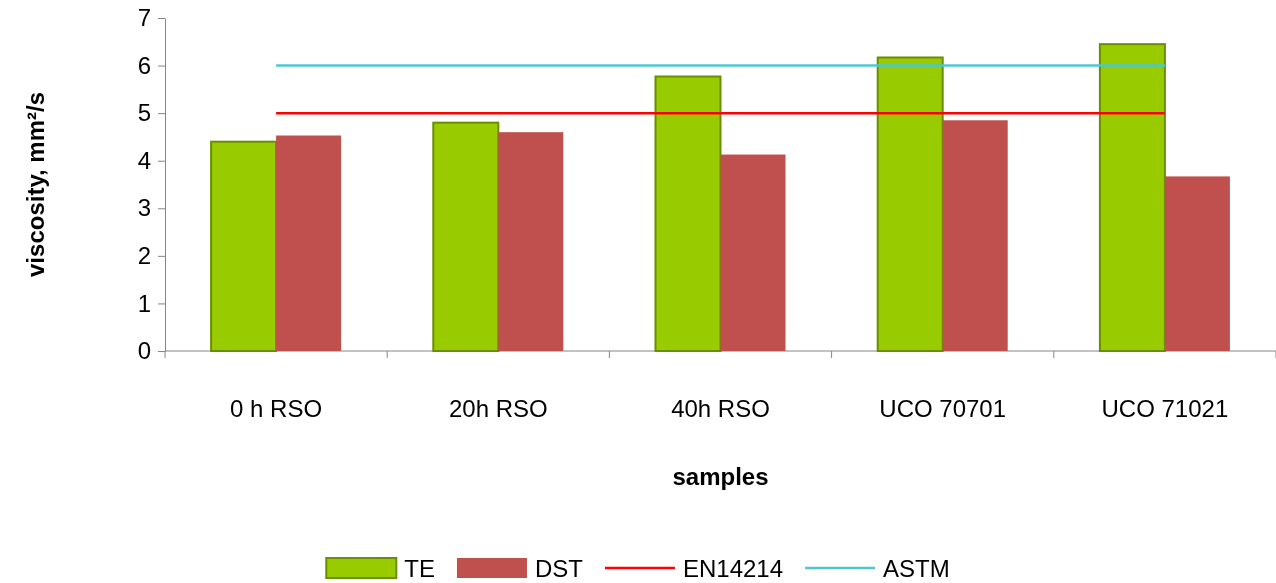 The height and width of the screenshot is (583, 1276). What do you see at coordinates (276, 408) in the screenshot?
I see `x-tick-label: 0 h RSO` at bounding box center [276, 408].